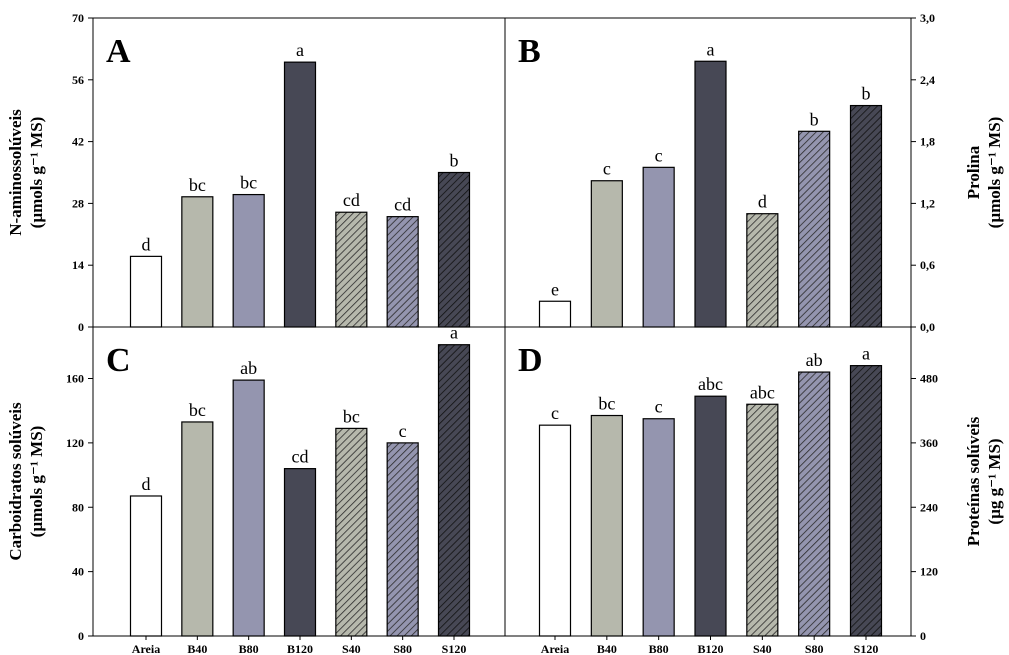 The image size is (1009, 655). Describe the element at coordinates (75, 379) in the screenshot. I see `y-tick-label: 160` at that location.